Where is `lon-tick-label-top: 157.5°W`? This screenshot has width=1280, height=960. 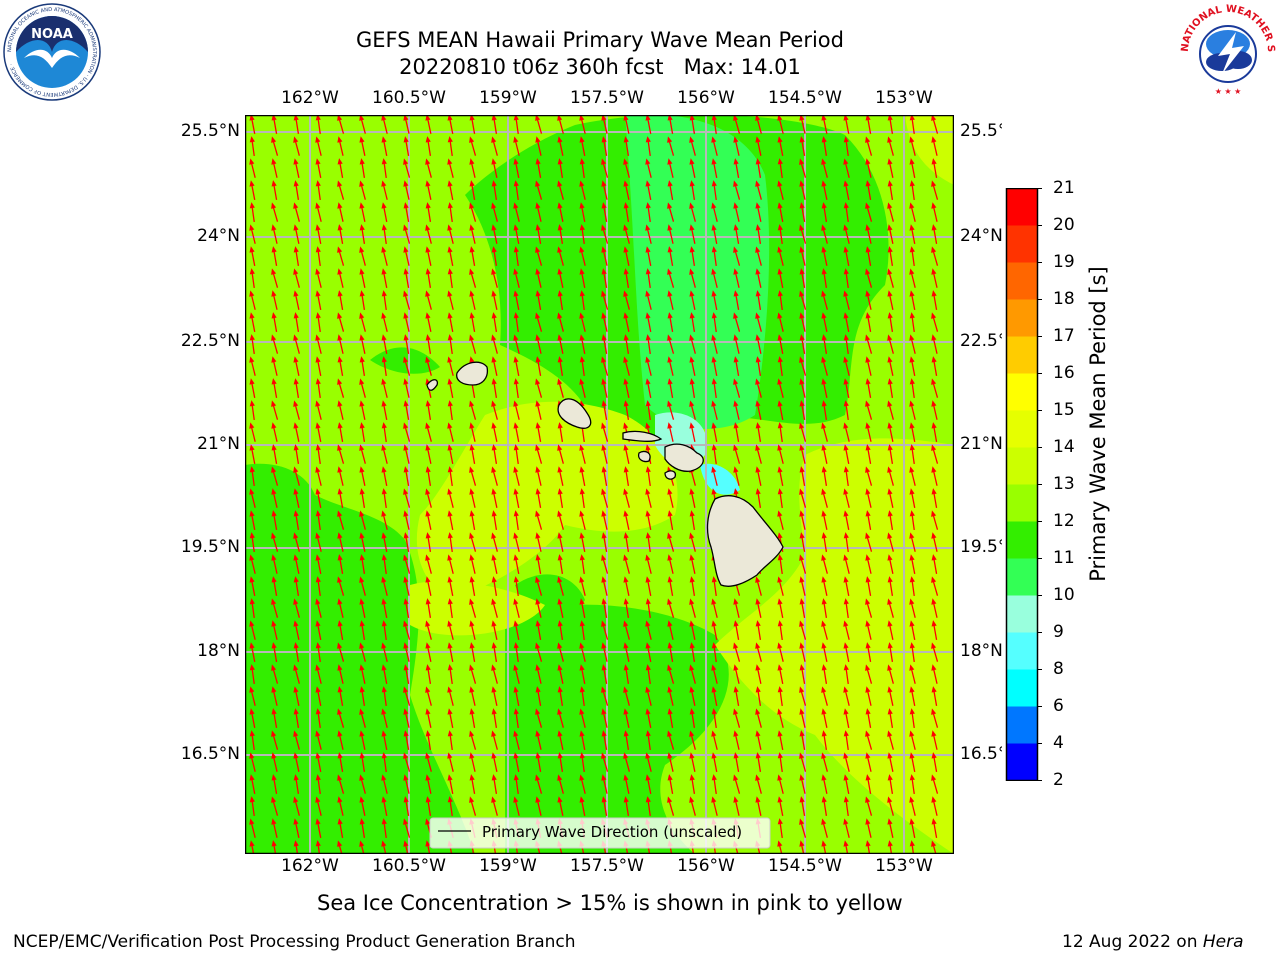 lon-tick-label-top: 157.5°W is located at coordinates (607, 98).